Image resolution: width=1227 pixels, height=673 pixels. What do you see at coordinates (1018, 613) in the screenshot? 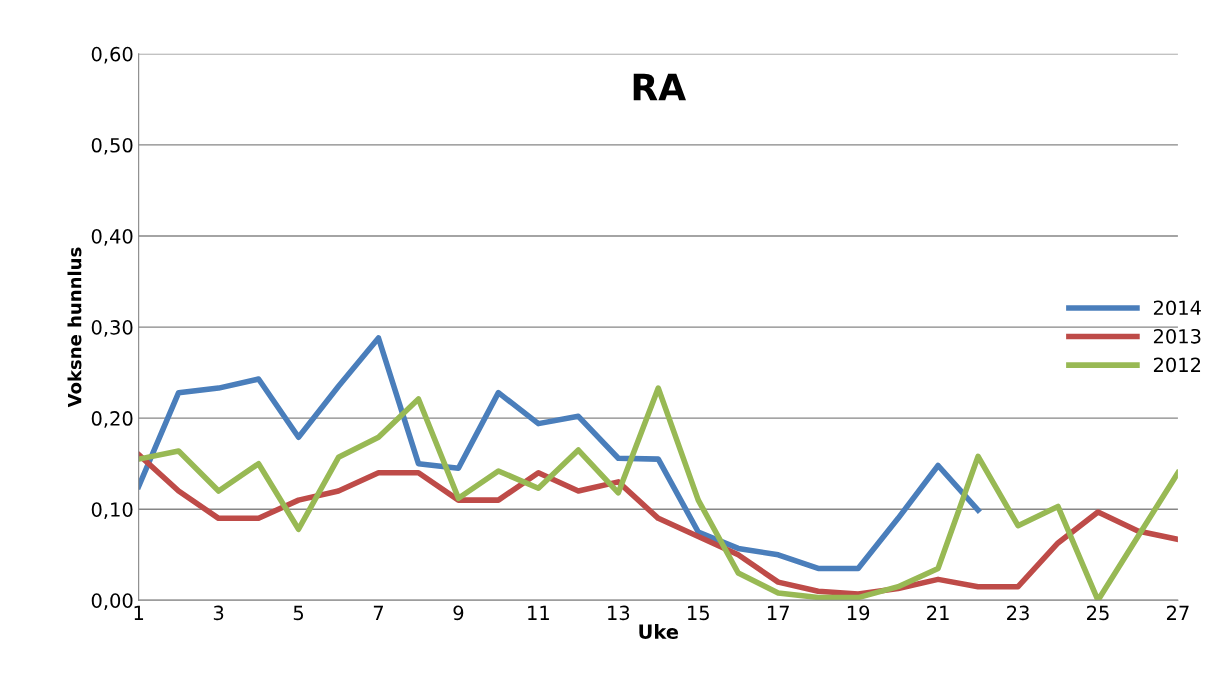
I see `x-tick-label: 23` at bounding box center [1018, 613].